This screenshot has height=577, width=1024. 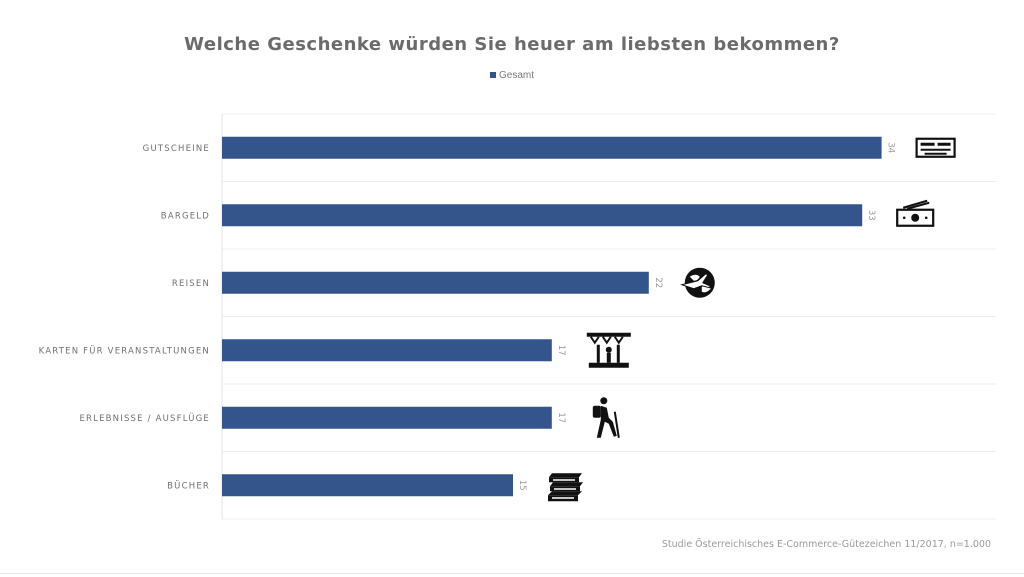 What do you see at coordinates (565, 487) in the screenshot?
I see `books-icon` at bounding box center [565, 487].